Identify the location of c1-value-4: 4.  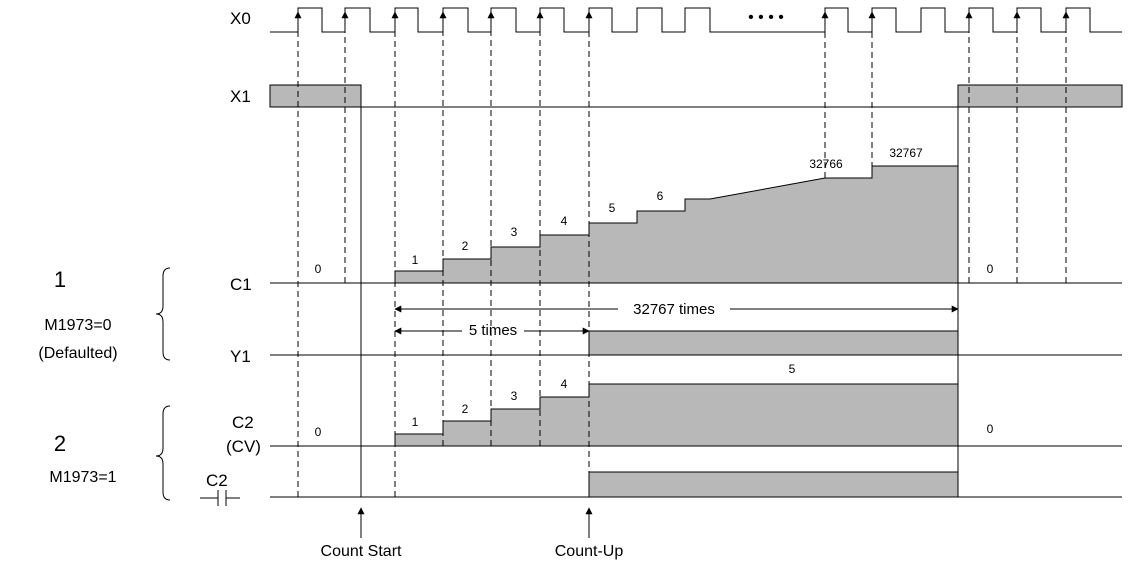
(564, 221).